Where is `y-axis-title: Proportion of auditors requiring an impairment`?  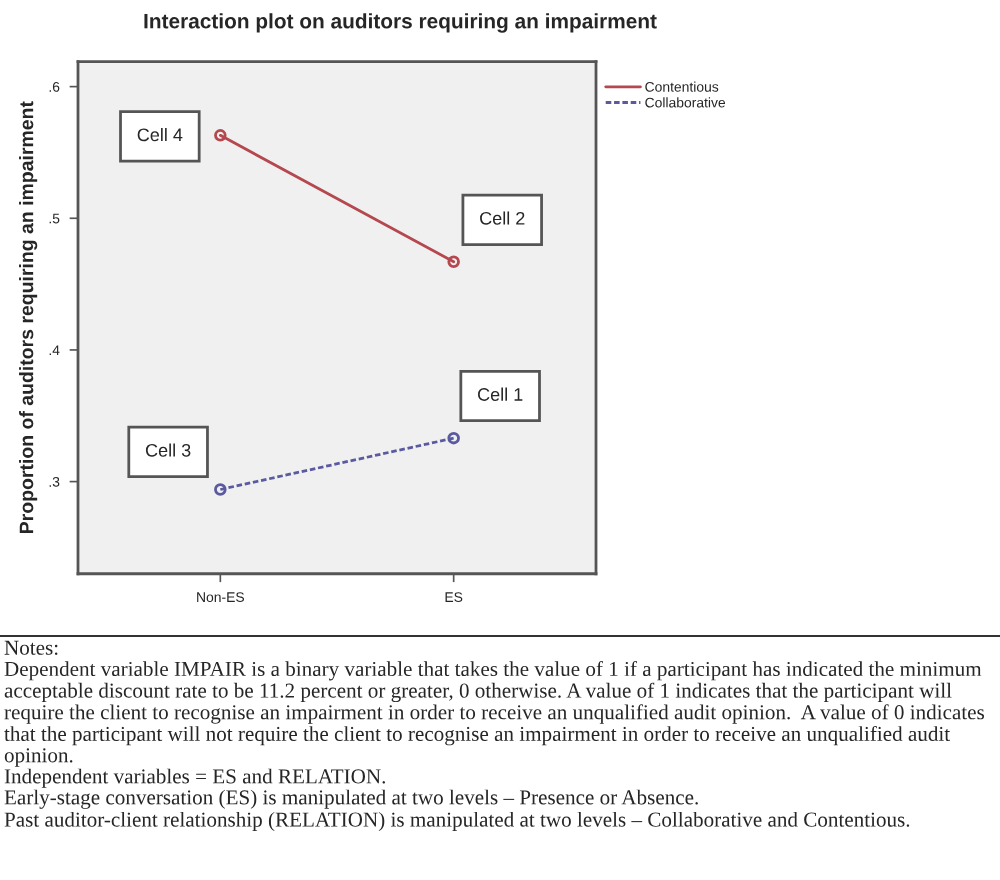 y-axis-title: Proportion of auditors requiring an impairment is located at coordinates (28, 317).